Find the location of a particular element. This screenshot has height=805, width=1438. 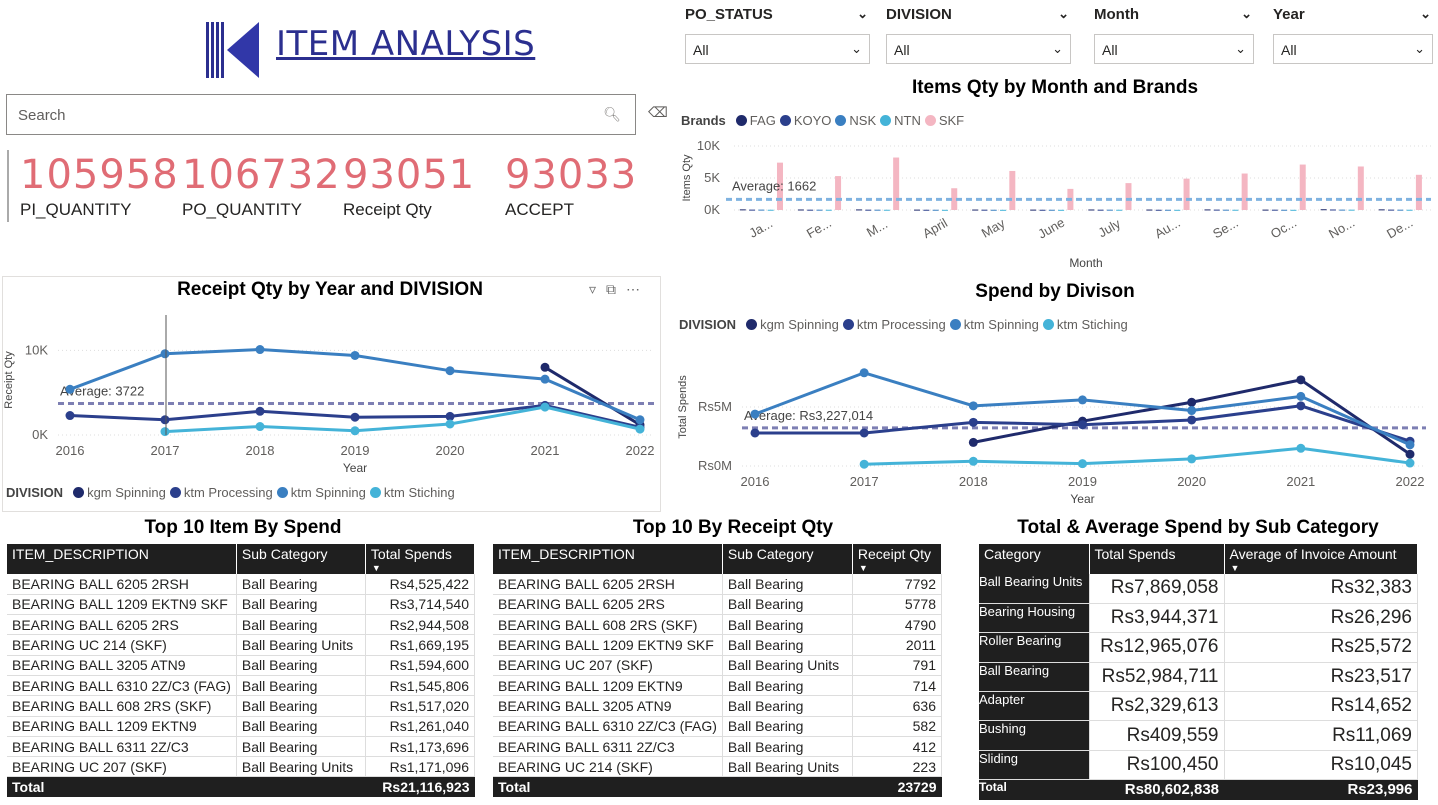

logo-icon is located at coordinates (218, 50).